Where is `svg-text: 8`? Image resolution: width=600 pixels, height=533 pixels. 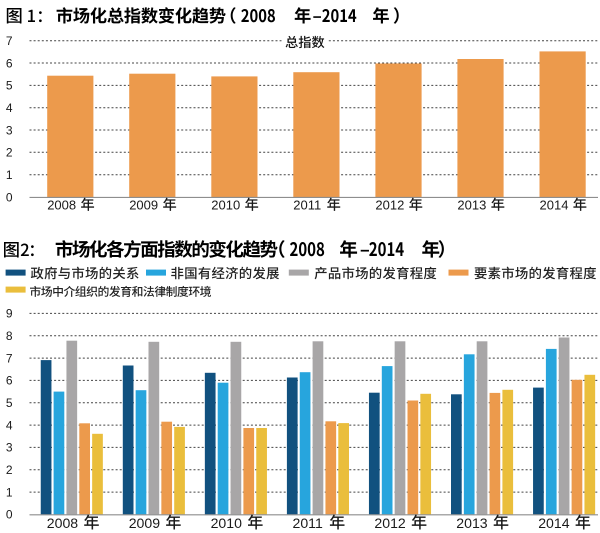
svg-text: 8 is located at coordinates (9, 336).